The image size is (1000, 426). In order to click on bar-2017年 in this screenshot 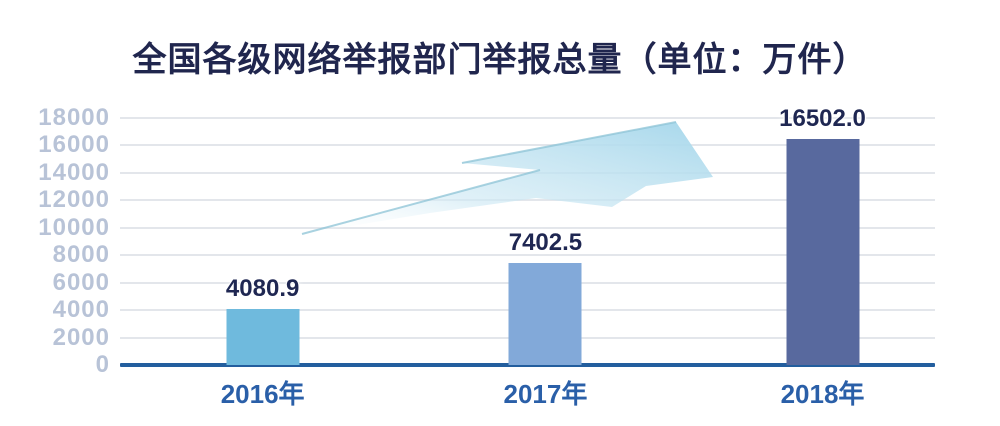, I will do `click(545, 314)`.